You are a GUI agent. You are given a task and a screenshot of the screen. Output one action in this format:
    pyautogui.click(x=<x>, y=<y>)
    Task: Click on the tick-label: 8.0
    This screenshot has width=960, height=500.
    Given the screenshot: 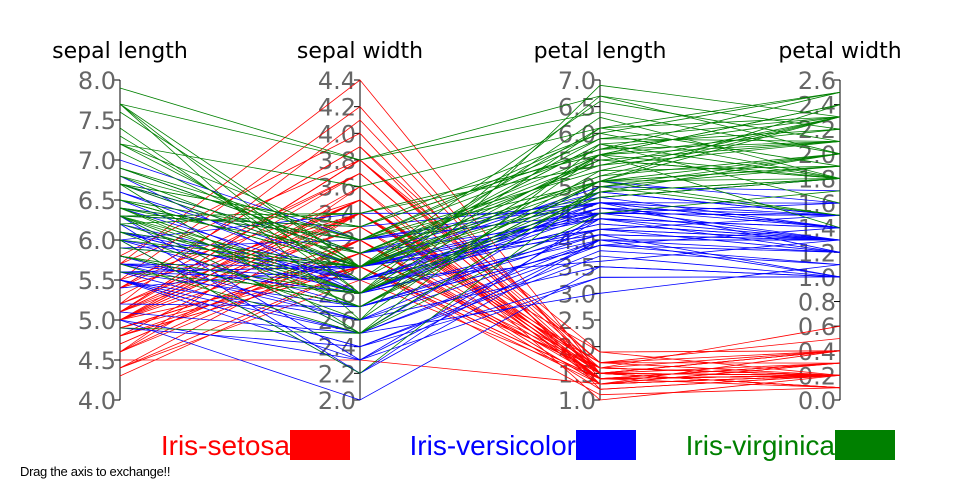 What is the action you would take?
    pyautogui.click(x=97, y=81)
    